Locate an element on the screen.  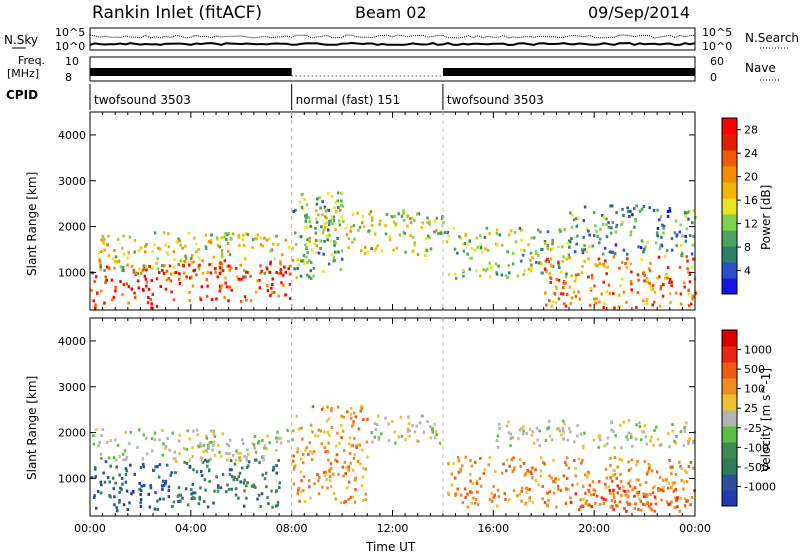
colorbar-swatch is located at coordinates (729, 254).